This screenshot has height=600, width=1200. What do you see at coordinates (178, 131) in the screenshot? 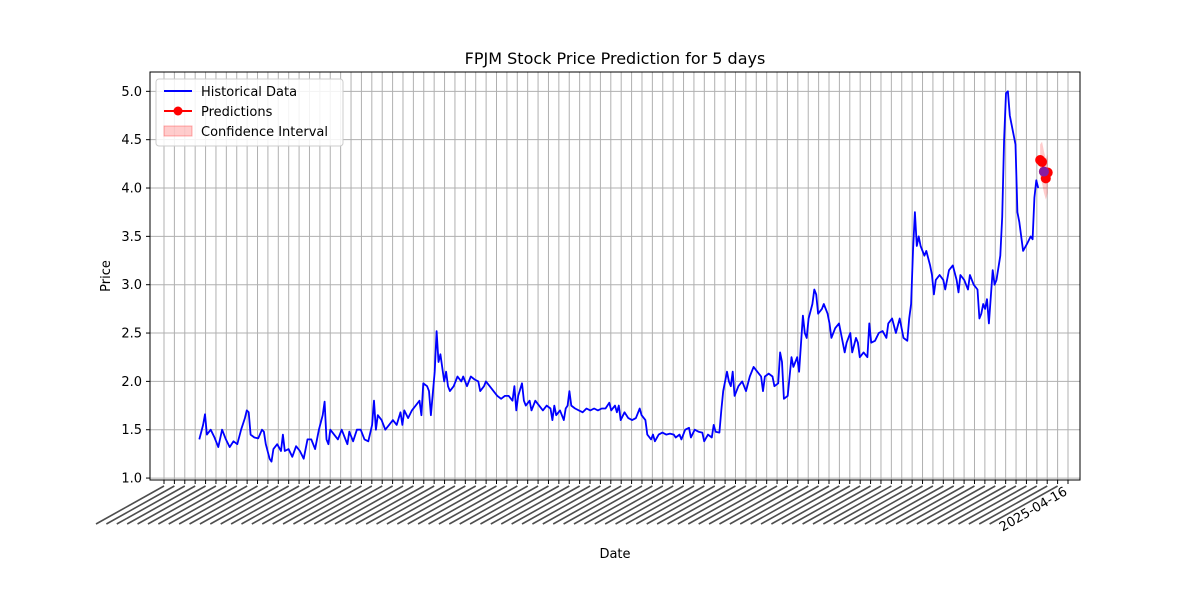
I see `legend-ci-swatch` at bounding box center [178, 131].